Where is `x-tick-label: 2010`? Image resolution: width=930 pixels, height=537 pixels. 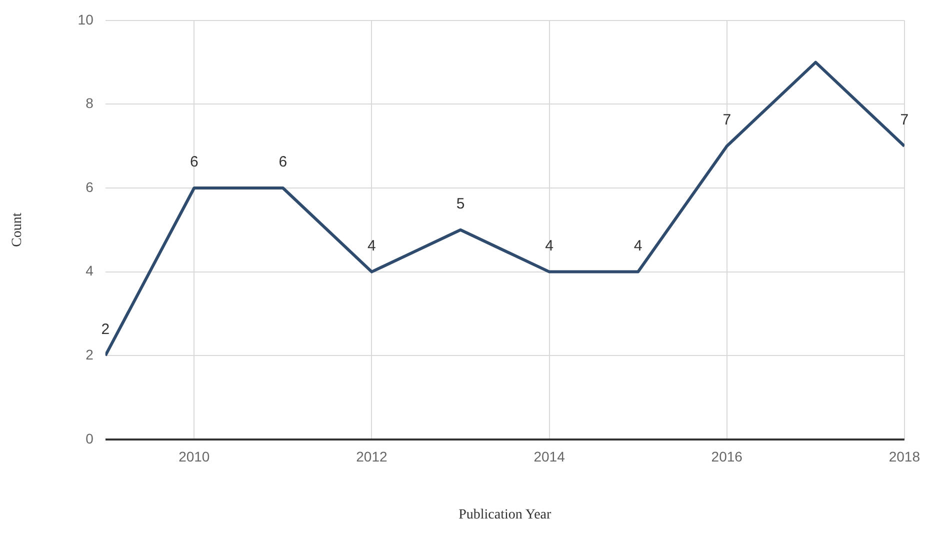
x-tick-label: 2010 is located at coordinates (194, 456).